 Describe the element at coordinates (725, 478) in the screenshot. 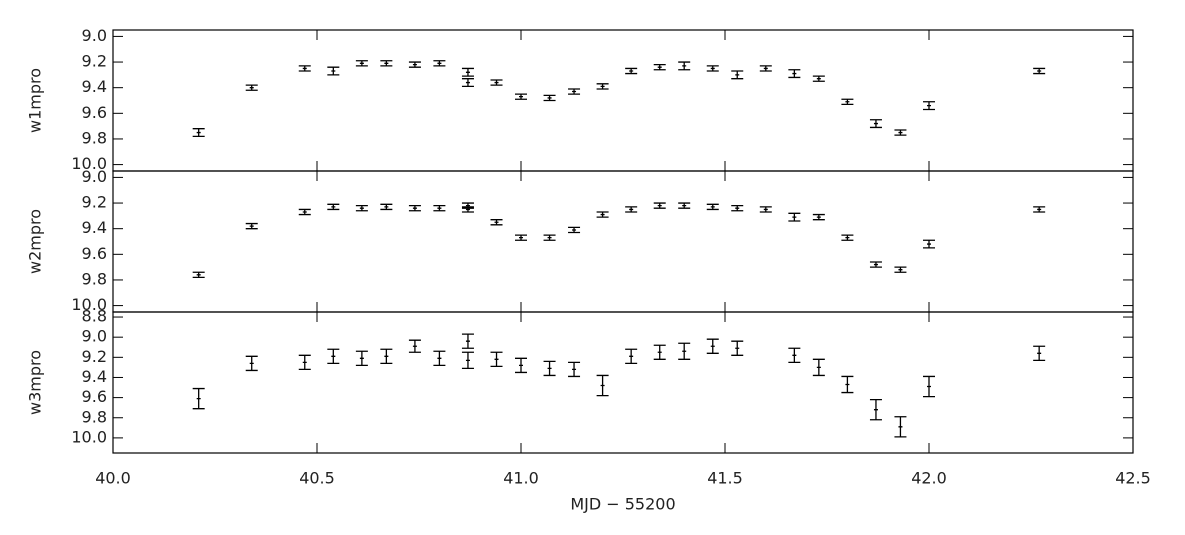

I see `x-tick-label: 41.5` at that location.